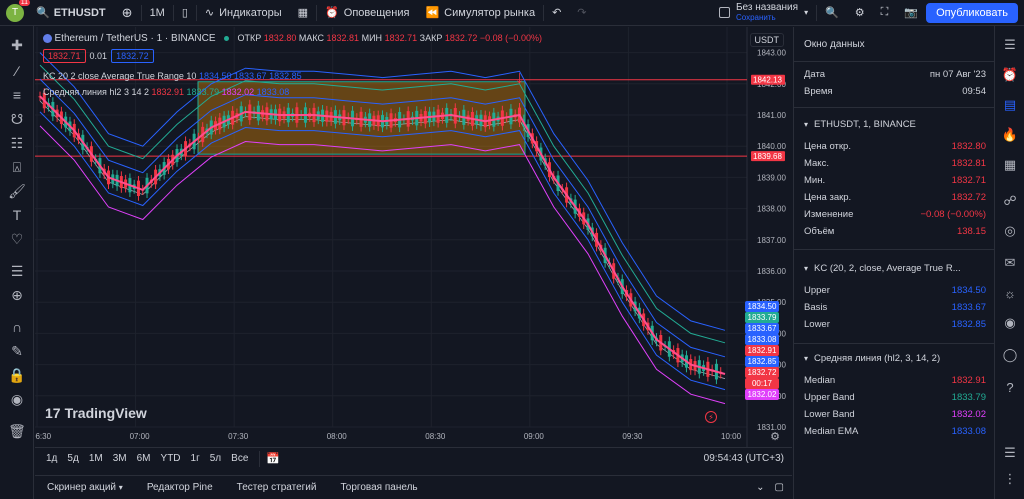  Describe the element at coordinates (17, 238) in the screenshot. I see `heart-icon: ♡` at that location.